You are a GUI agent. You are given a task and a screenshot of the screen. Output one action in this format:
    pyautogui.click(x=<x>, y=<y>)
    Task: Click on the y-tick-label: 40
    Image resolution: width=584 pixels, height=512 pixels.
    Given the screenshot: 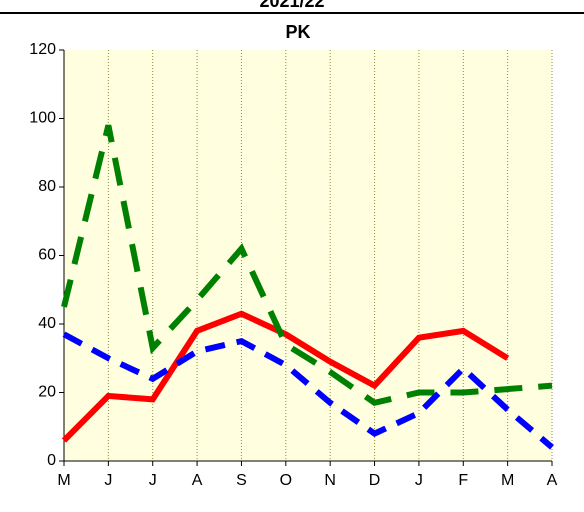 What is the action you would take?
    pyautogui.click(x=47, y=323)
    